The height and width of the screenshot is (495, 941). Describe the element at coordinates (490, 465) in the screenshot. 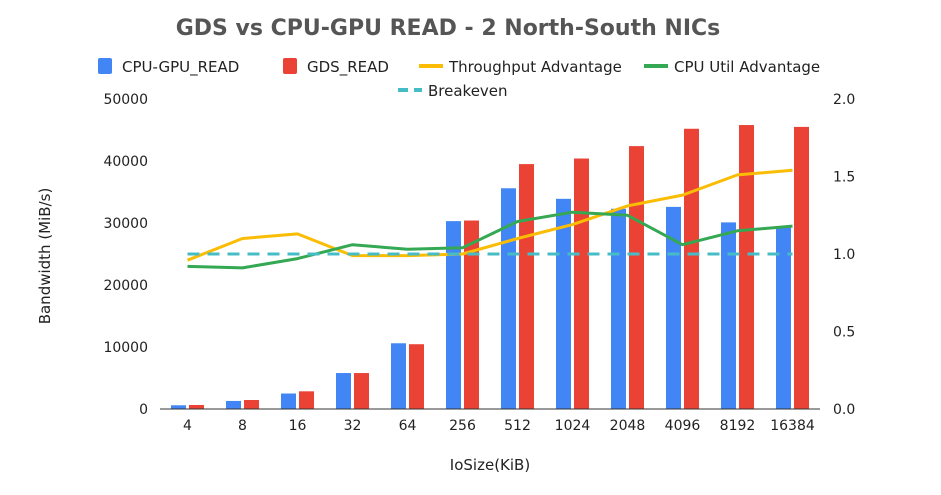

I see `x-axis-label: IoSize(KiB)` at that location.